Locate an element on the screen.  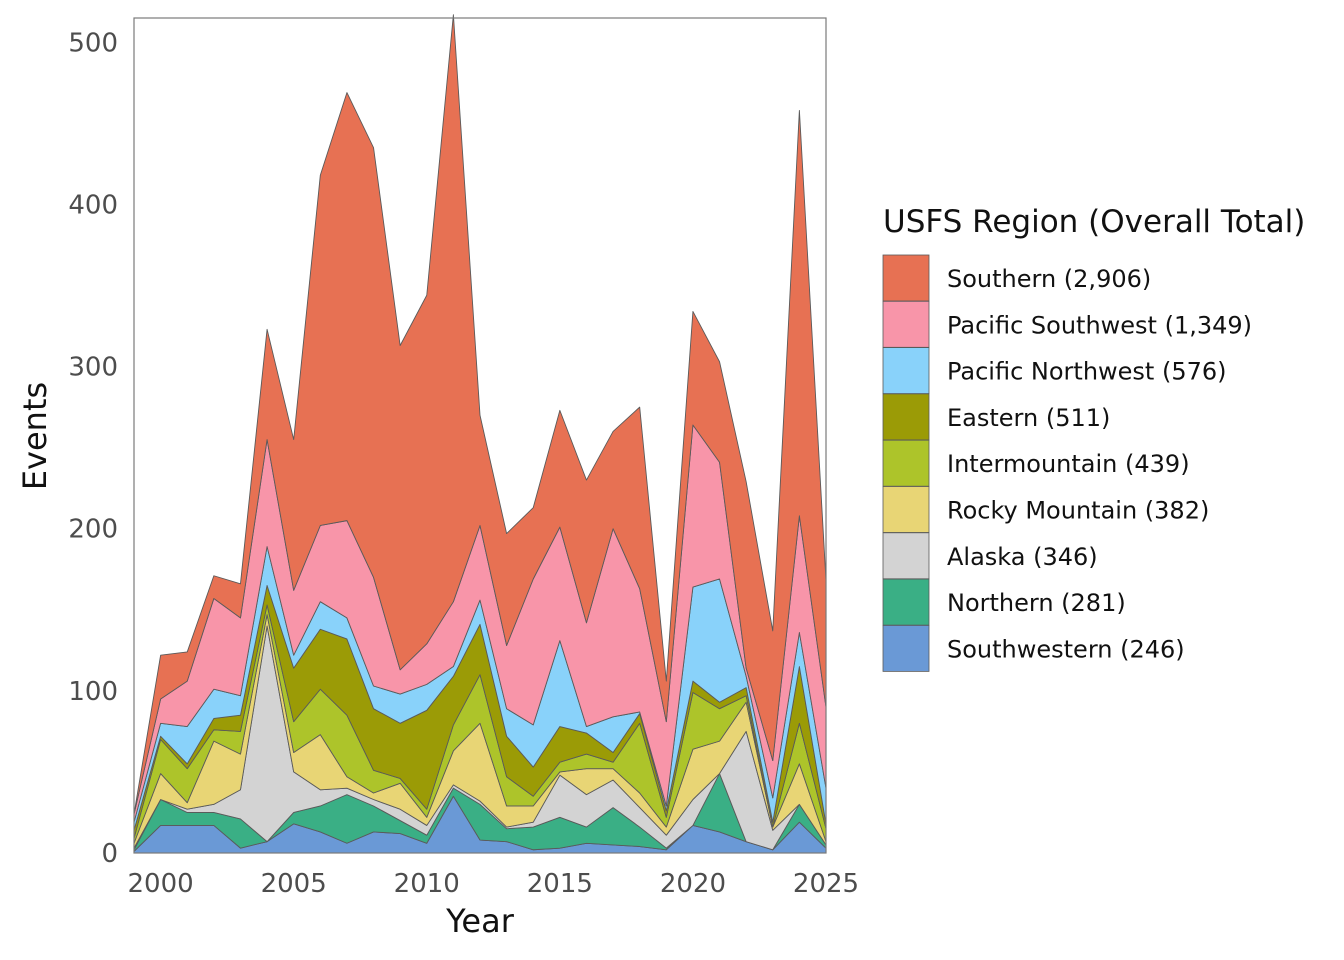
y-axis-title: Events is located at coordinates (35, 436).